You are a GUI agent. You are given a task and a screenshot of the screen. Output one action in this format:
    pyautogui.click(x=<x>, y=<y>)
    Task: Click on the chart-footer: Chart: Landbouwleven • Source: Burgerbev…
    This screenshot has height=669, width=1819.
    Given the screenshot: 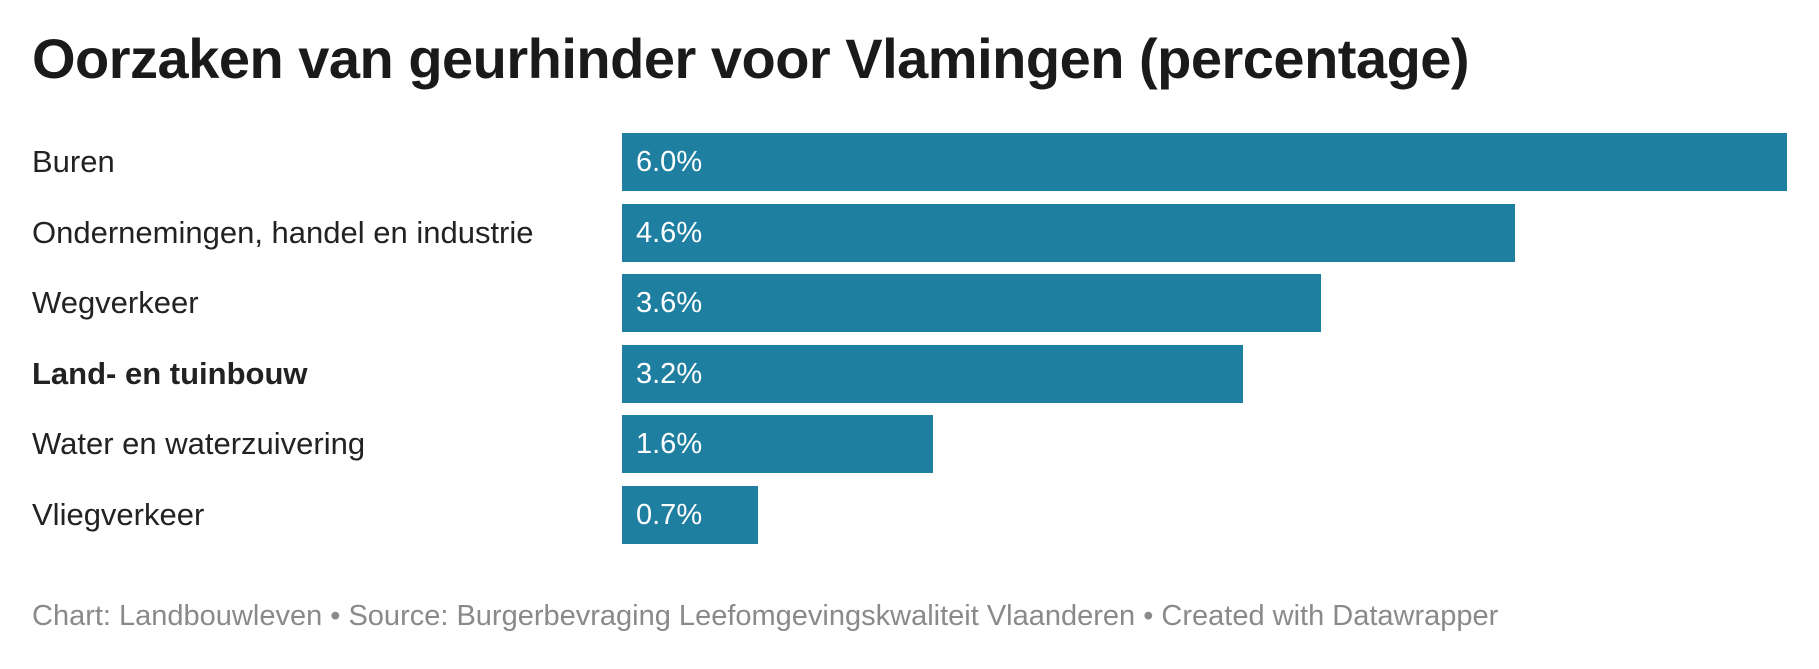 What is the action you would take?
    pyautogui.click(x=765, y=616)
    